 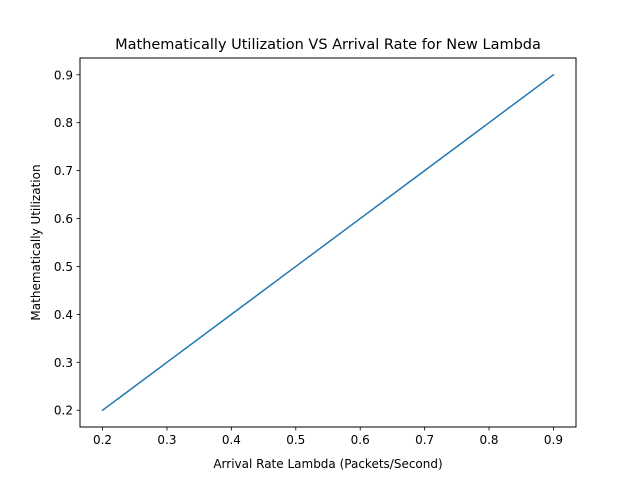 I want to click on y-tick-label: 0.3, so click(x=63, y=363).